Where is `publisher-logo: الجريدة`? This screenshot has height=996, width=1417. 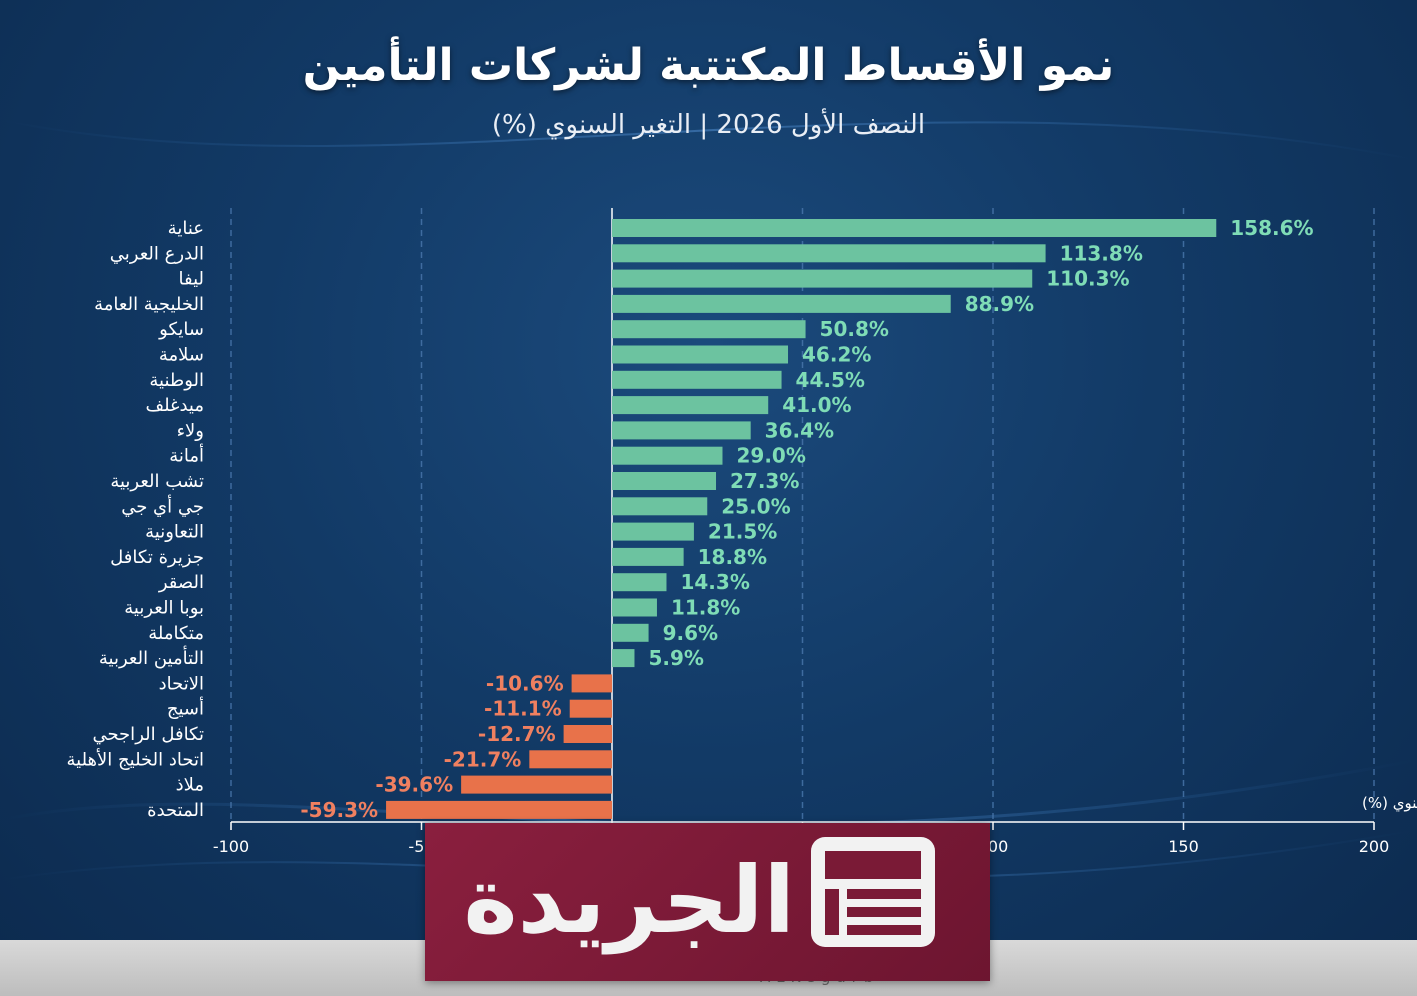 publisher-logo: الجريدة is located at coordinates (707, 902).